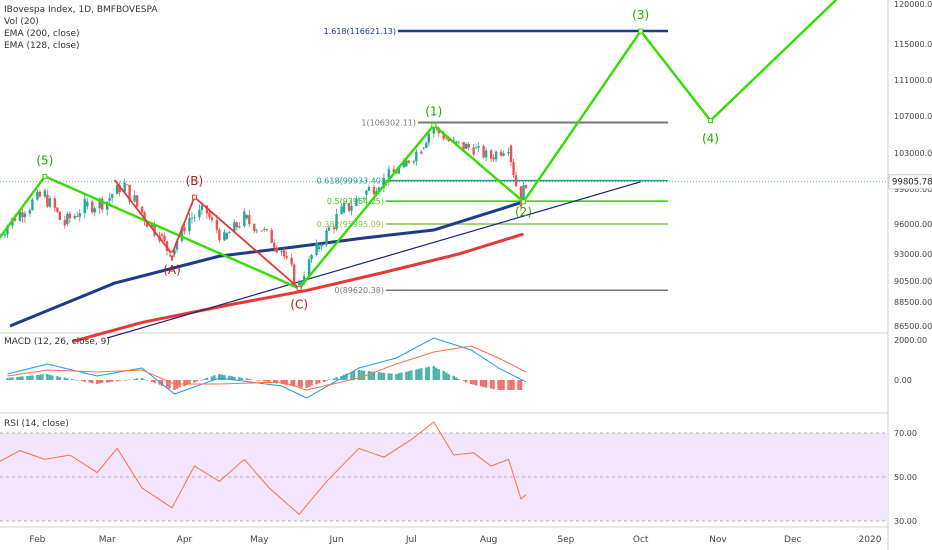 Image resolution: width=932 pixels, height=550 pixels. I want to click on rsi-line, so click(263, 468).